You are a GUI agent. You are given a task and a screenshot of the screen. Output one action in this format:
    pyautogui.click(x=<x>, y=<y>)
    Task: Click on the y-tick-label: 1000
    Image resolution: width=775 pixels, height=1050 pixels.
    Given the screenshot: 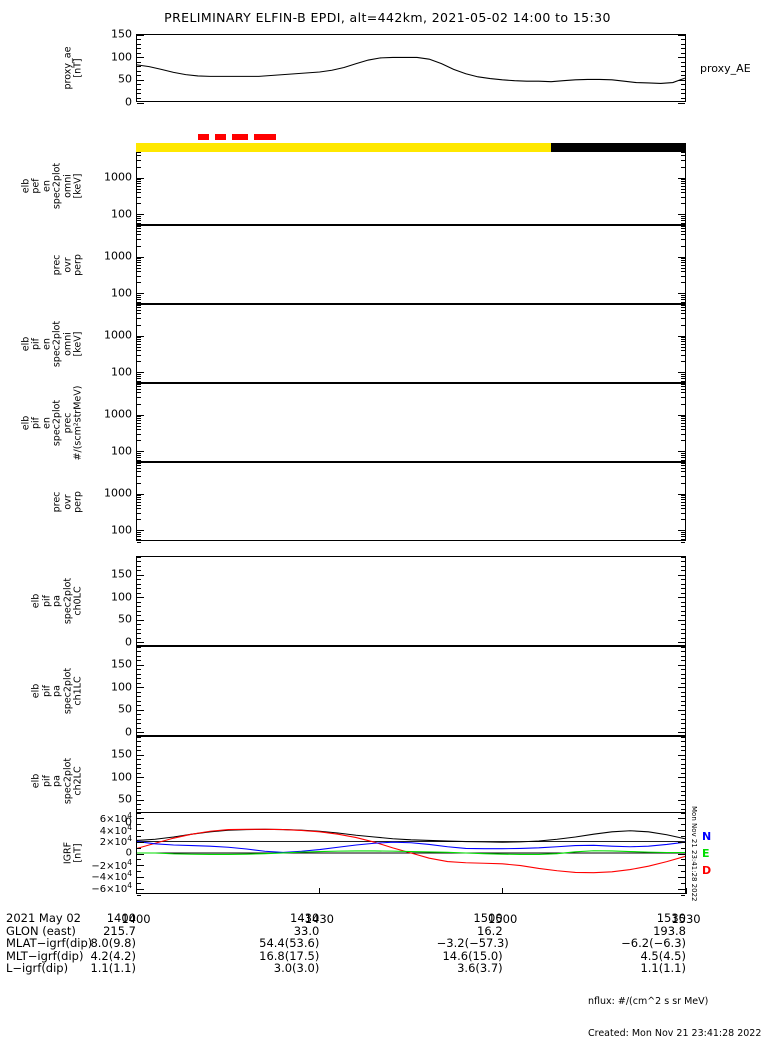 What is the action you would take?
    pyautogui.click(x=118, y=256)
    